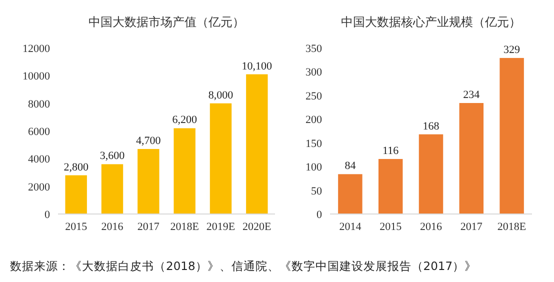 The height and width of the screenshot is (282, 554). Describe the element at coordinates (243, 266) in the screenshot. I see `source-note: 数据来源：《大数据白皮书（2018）》、信通院、《数字中国建设发展报告（2017）》` at that location.